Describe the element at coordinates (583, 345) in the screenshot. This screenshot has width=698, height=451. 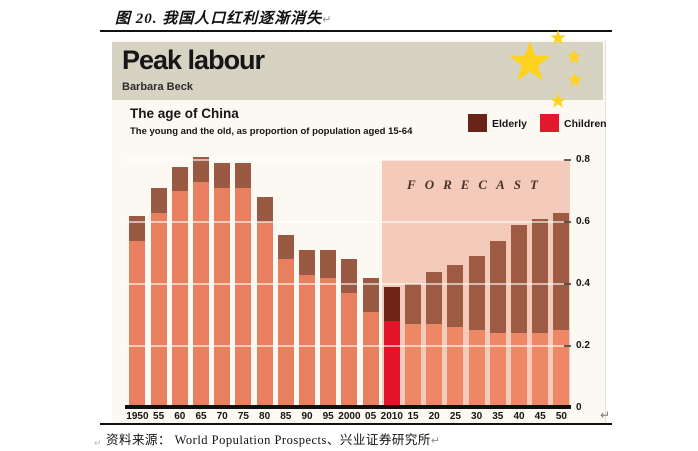
I see `y-tick-label-0.2: 0.2` at that location.